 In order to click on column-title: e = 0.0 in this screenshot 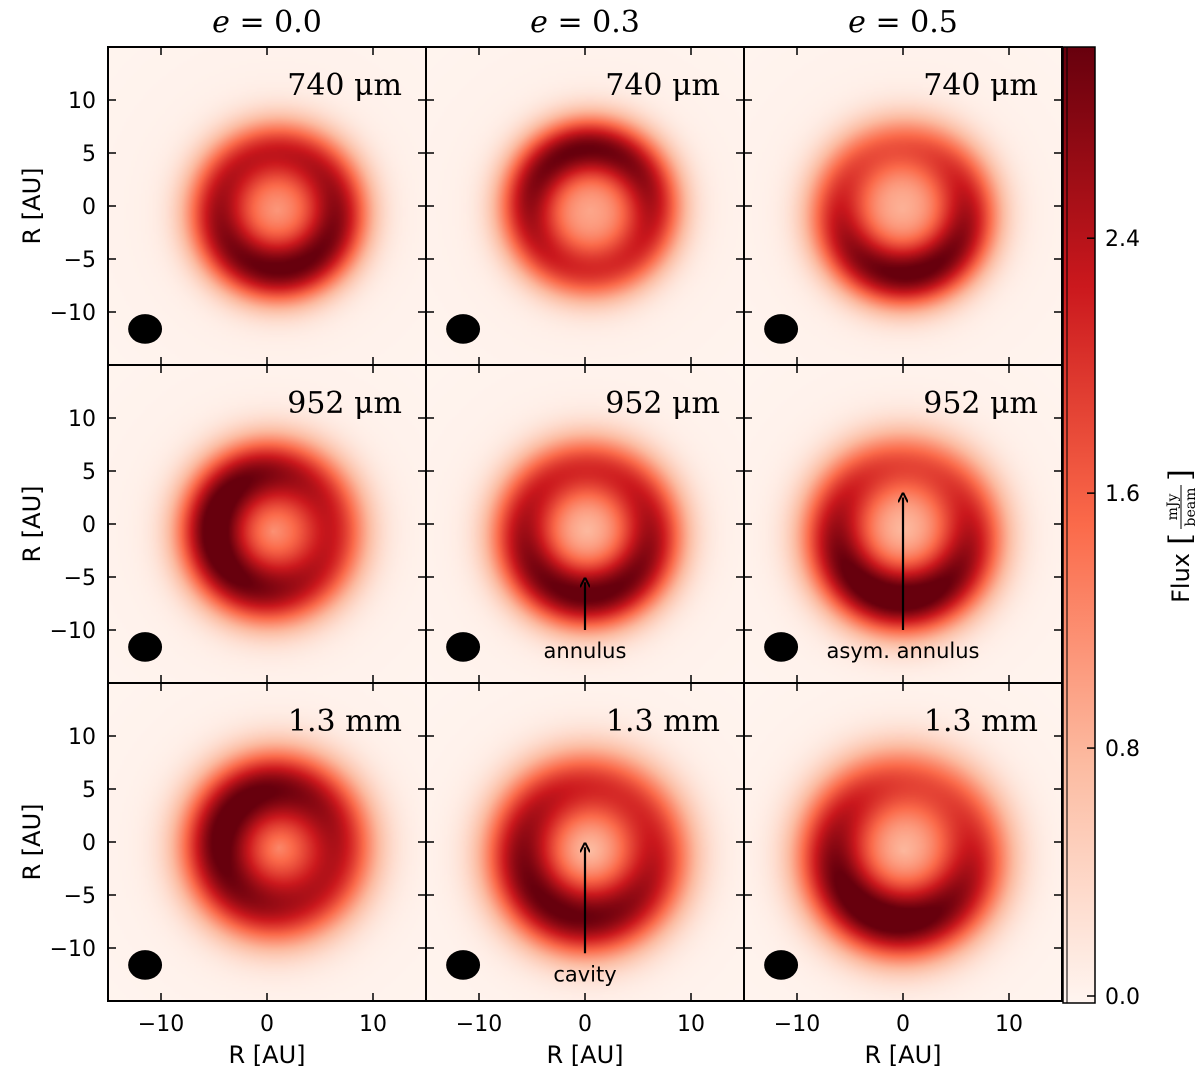, I will do `click(267, 22)`.